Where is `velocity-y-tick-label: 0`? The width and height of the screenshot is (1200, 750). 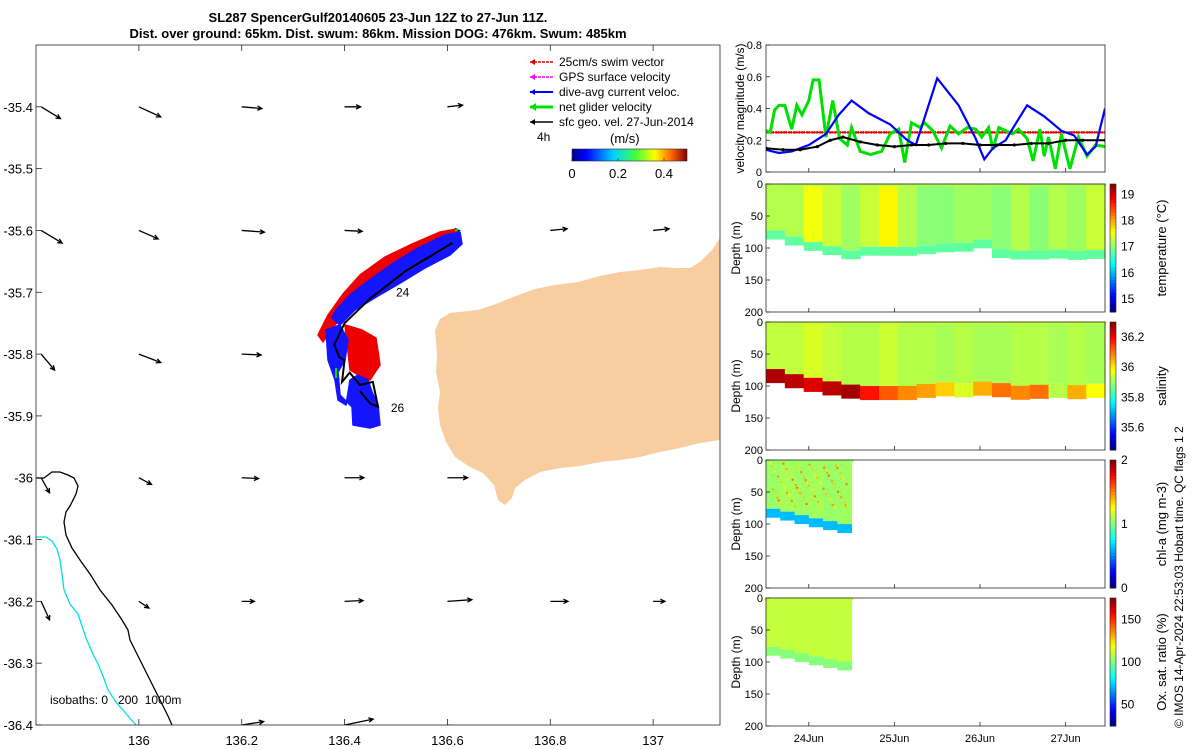 velocity-y-tick-label: 0 is located at coordinates (759, 173).